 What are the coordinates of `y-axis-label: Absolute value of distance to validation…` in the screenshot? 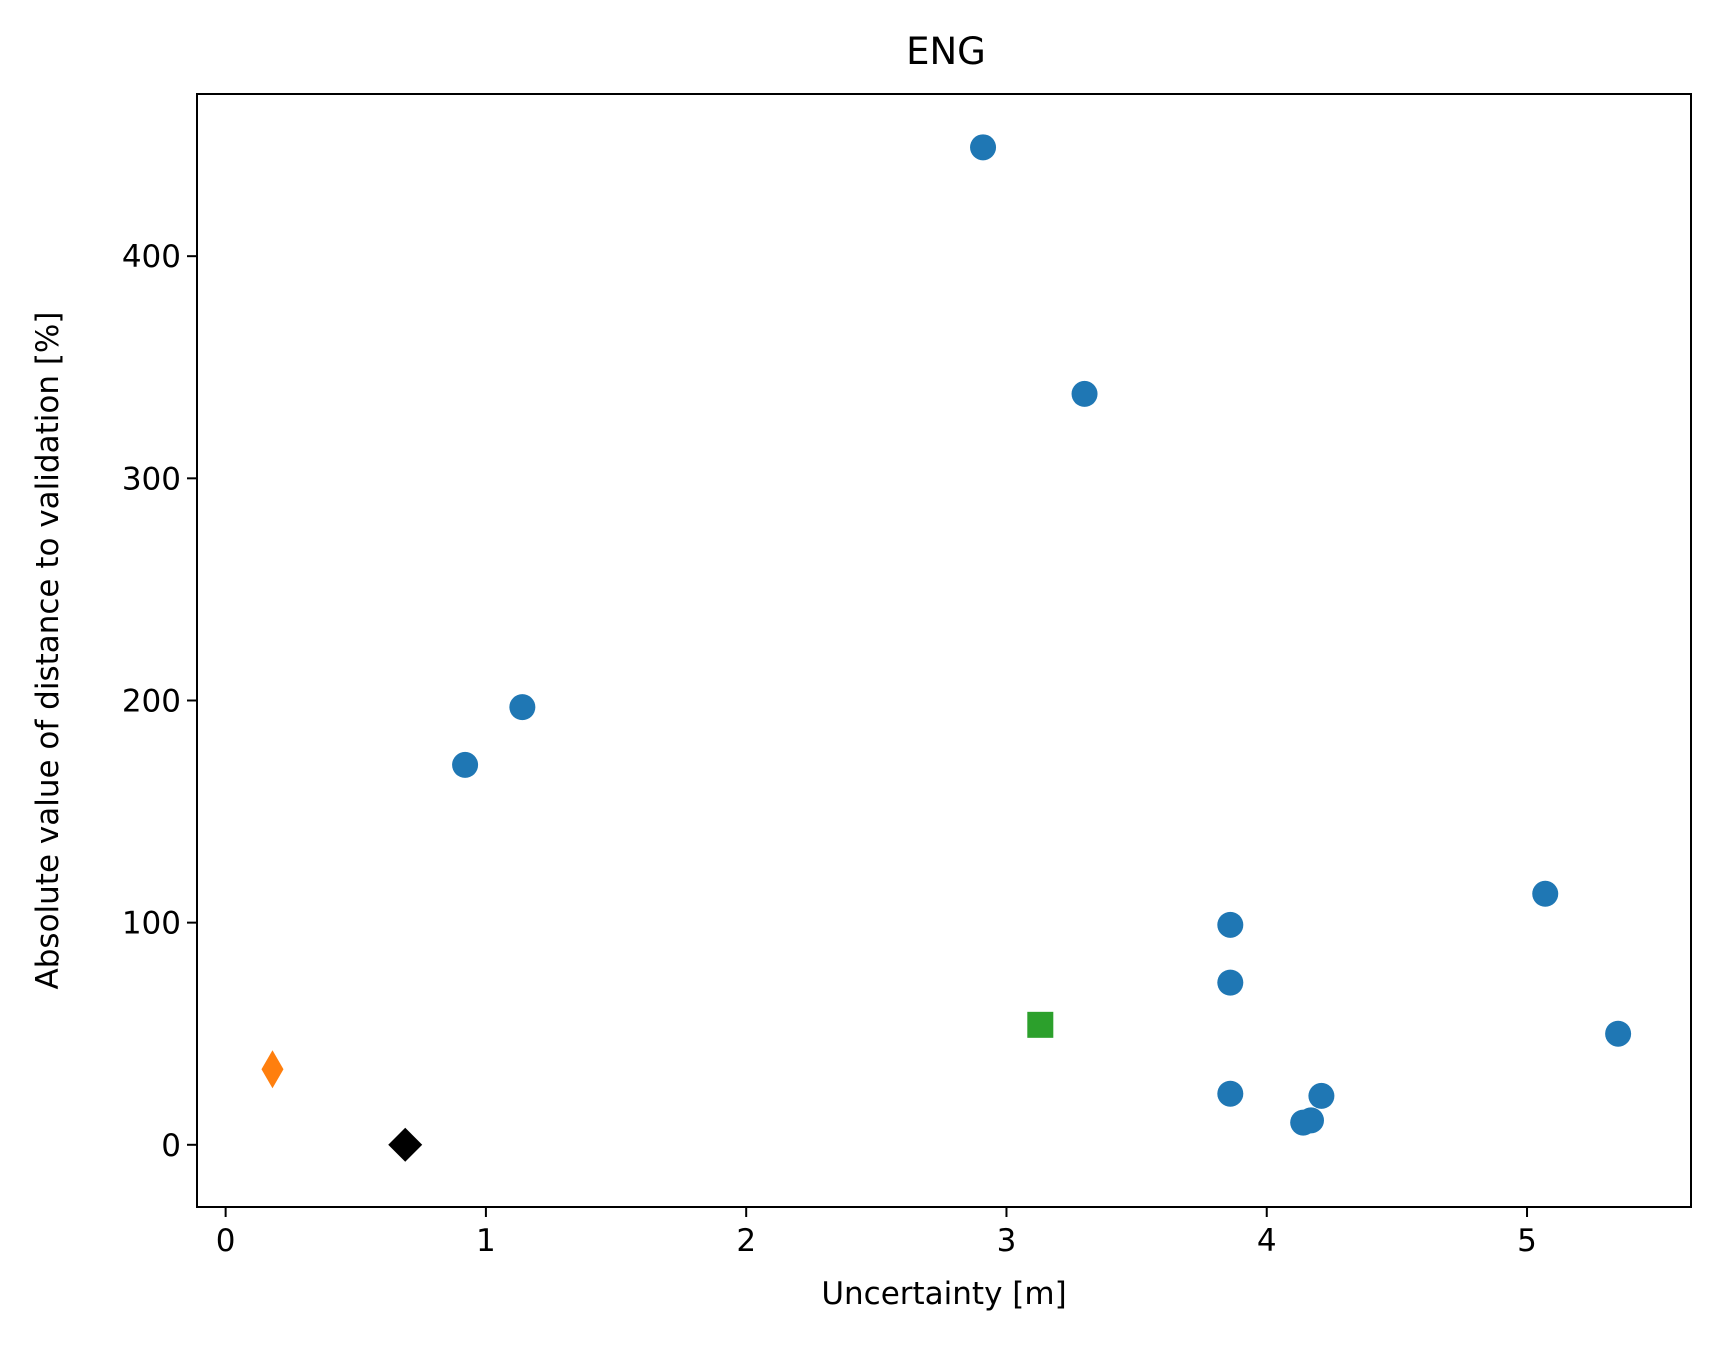 It's located at (48, 651).